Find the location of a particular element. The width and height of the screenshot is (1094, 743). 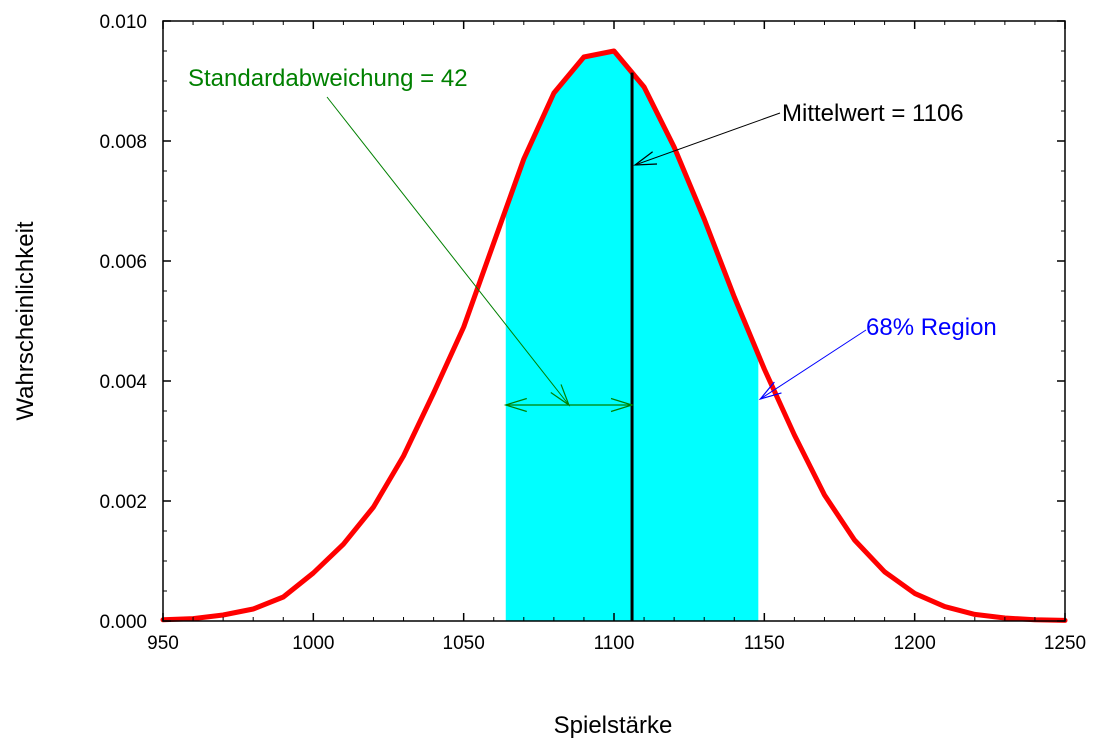

y-tick-label: 0.008 is located at coordinates (123, 142).